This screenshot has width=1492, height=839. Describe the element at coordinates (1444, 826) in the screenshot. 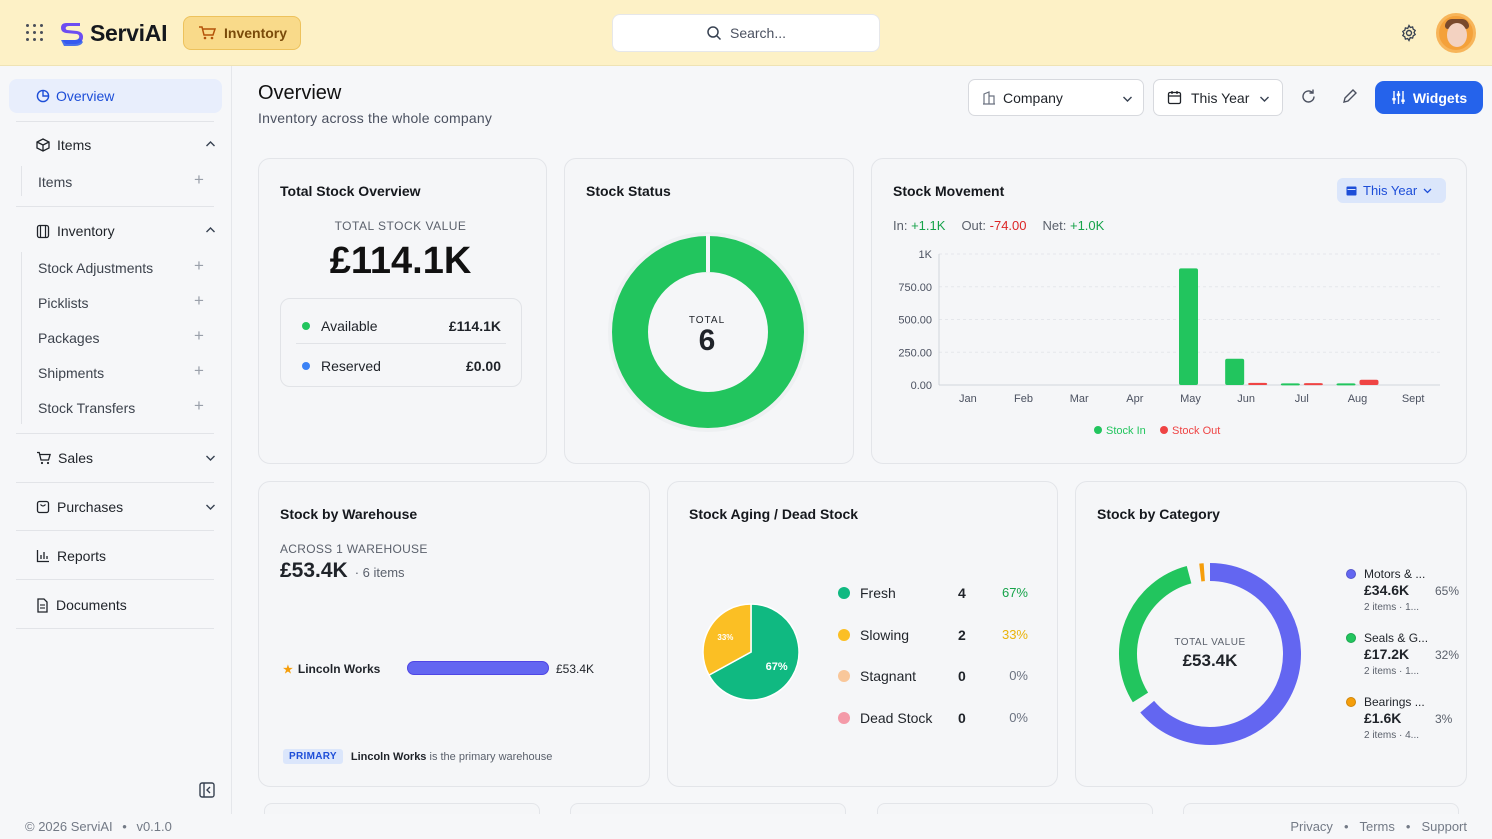

I see `support-link: Support` at that location.